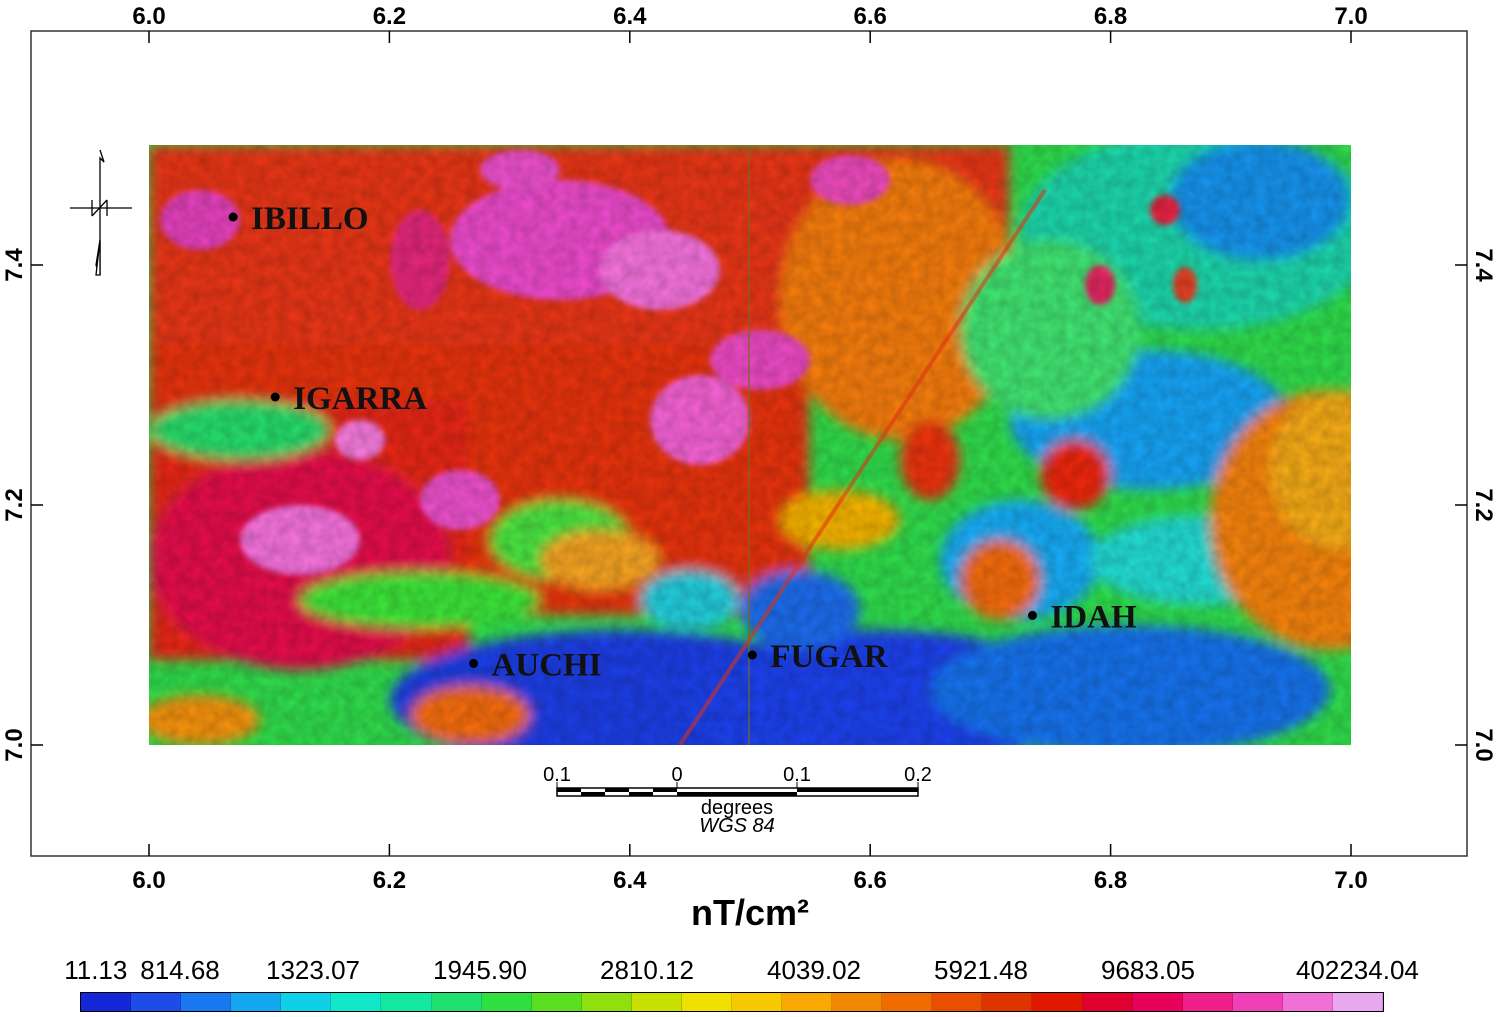 This screenshot has width=1500, height=1017. Describe the element at coordinates (313, 970) in the screenshot. I see `legend-label: 1323.07` at that location.